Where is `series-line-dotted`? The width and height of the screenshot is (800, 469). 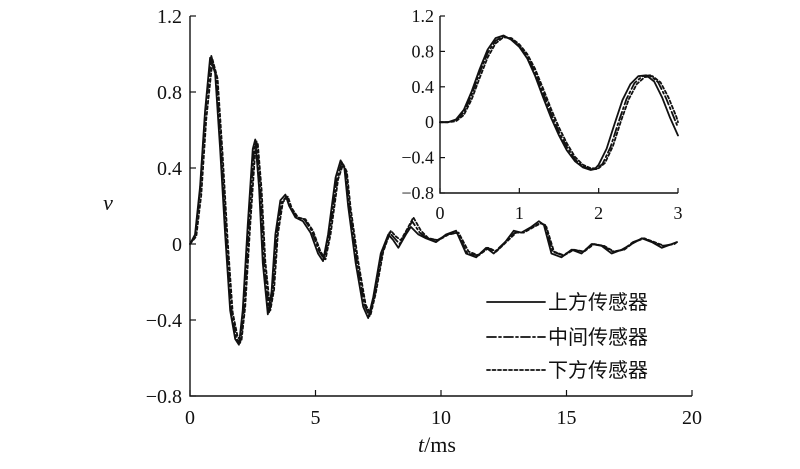
series-line-dotted is located at coordinates (559, 103).